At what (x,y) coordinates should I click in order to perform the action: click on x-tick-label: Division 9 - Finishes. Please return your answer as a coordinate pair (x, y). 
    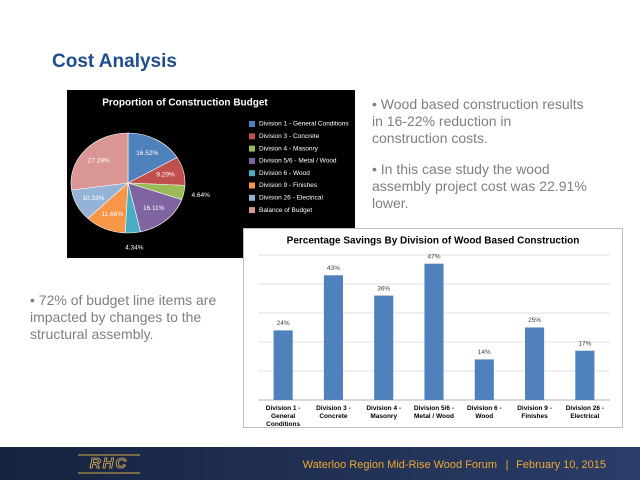
    Looking at the image, I should click on (534, 412).